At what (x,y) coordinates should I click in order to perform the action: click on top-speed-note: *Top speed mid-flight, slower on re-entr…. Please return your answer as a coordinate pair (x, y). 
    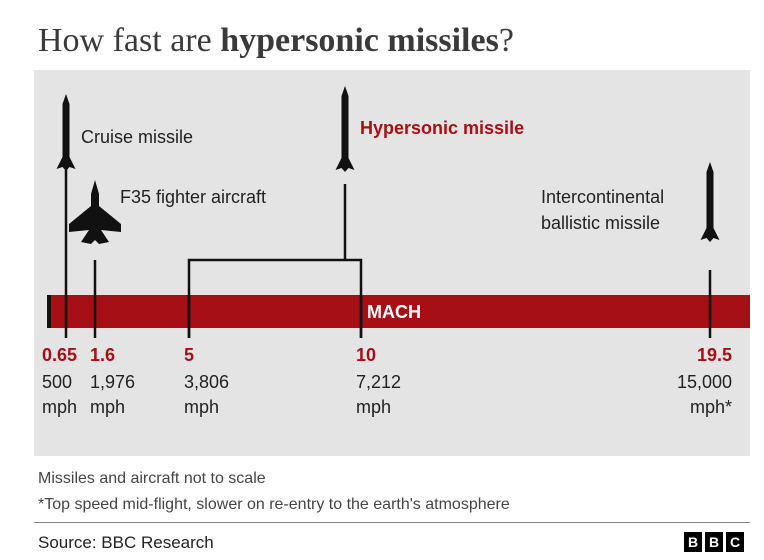
    Looking at the image, I should click on (274, 504).